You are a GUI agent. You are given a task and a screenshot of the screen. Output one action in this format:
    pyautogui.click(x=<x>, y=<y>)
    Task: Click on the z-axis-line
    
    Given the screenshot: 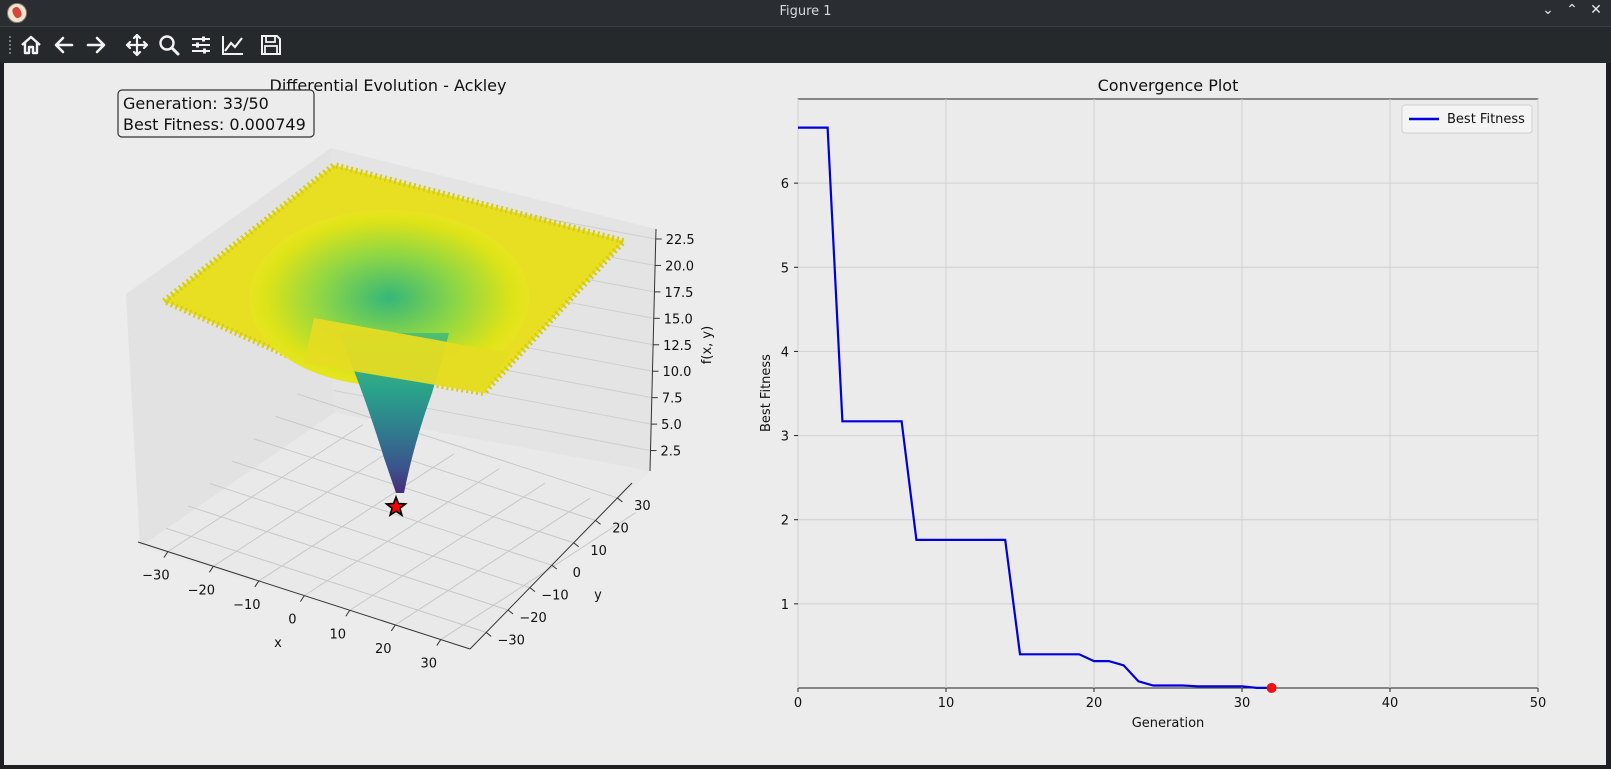 What is the action you would take?
    pyautogui.click(x=653, y=350)
    